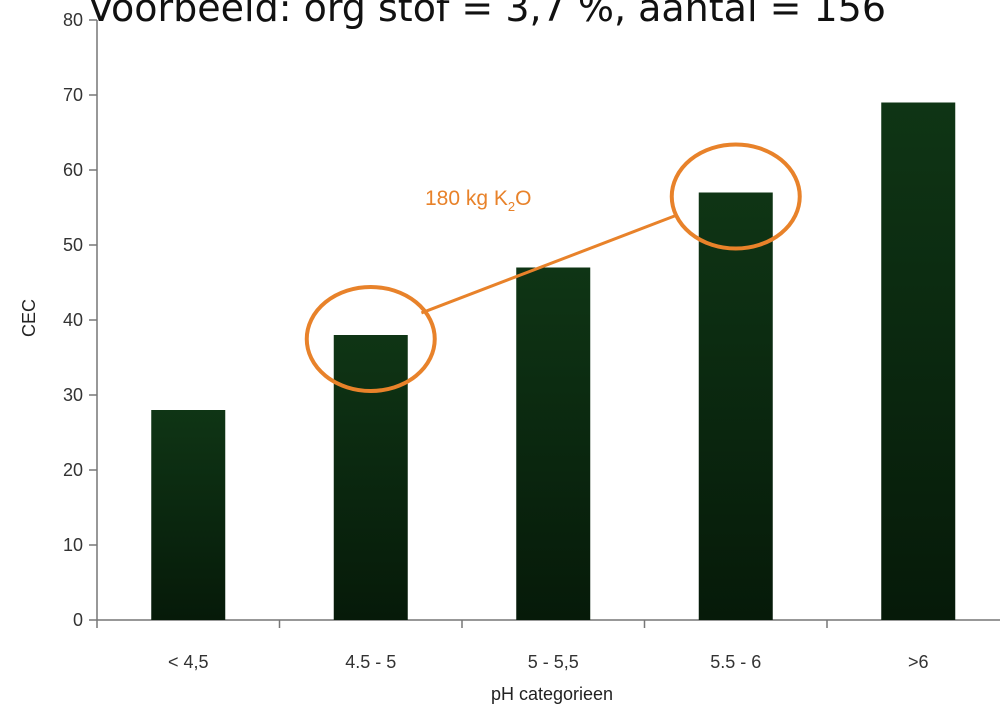  I want to click on x-axis: < 4,5 4.5 - 5 5 - 5,5 5.5 - 6 >6, so click(548, 645).